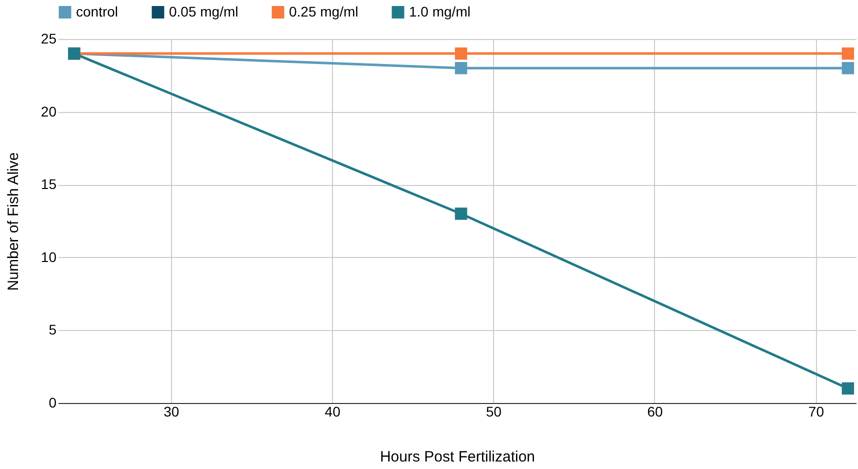  I want to click on y-tick-label: 10, so click(48, 256).